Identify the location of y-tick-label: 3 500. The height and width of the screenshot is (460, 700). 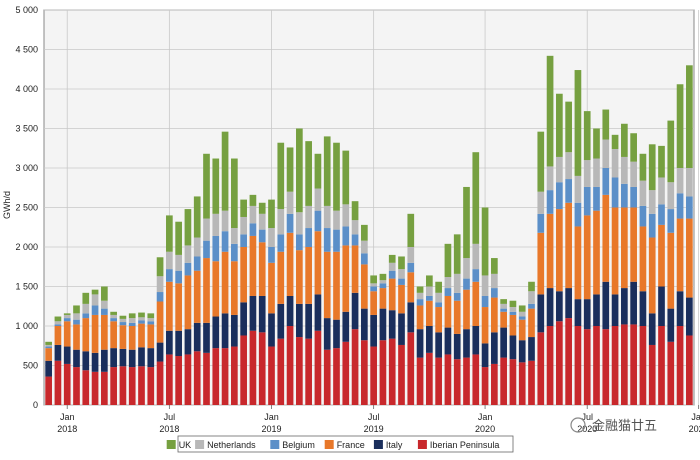
(26, 129).